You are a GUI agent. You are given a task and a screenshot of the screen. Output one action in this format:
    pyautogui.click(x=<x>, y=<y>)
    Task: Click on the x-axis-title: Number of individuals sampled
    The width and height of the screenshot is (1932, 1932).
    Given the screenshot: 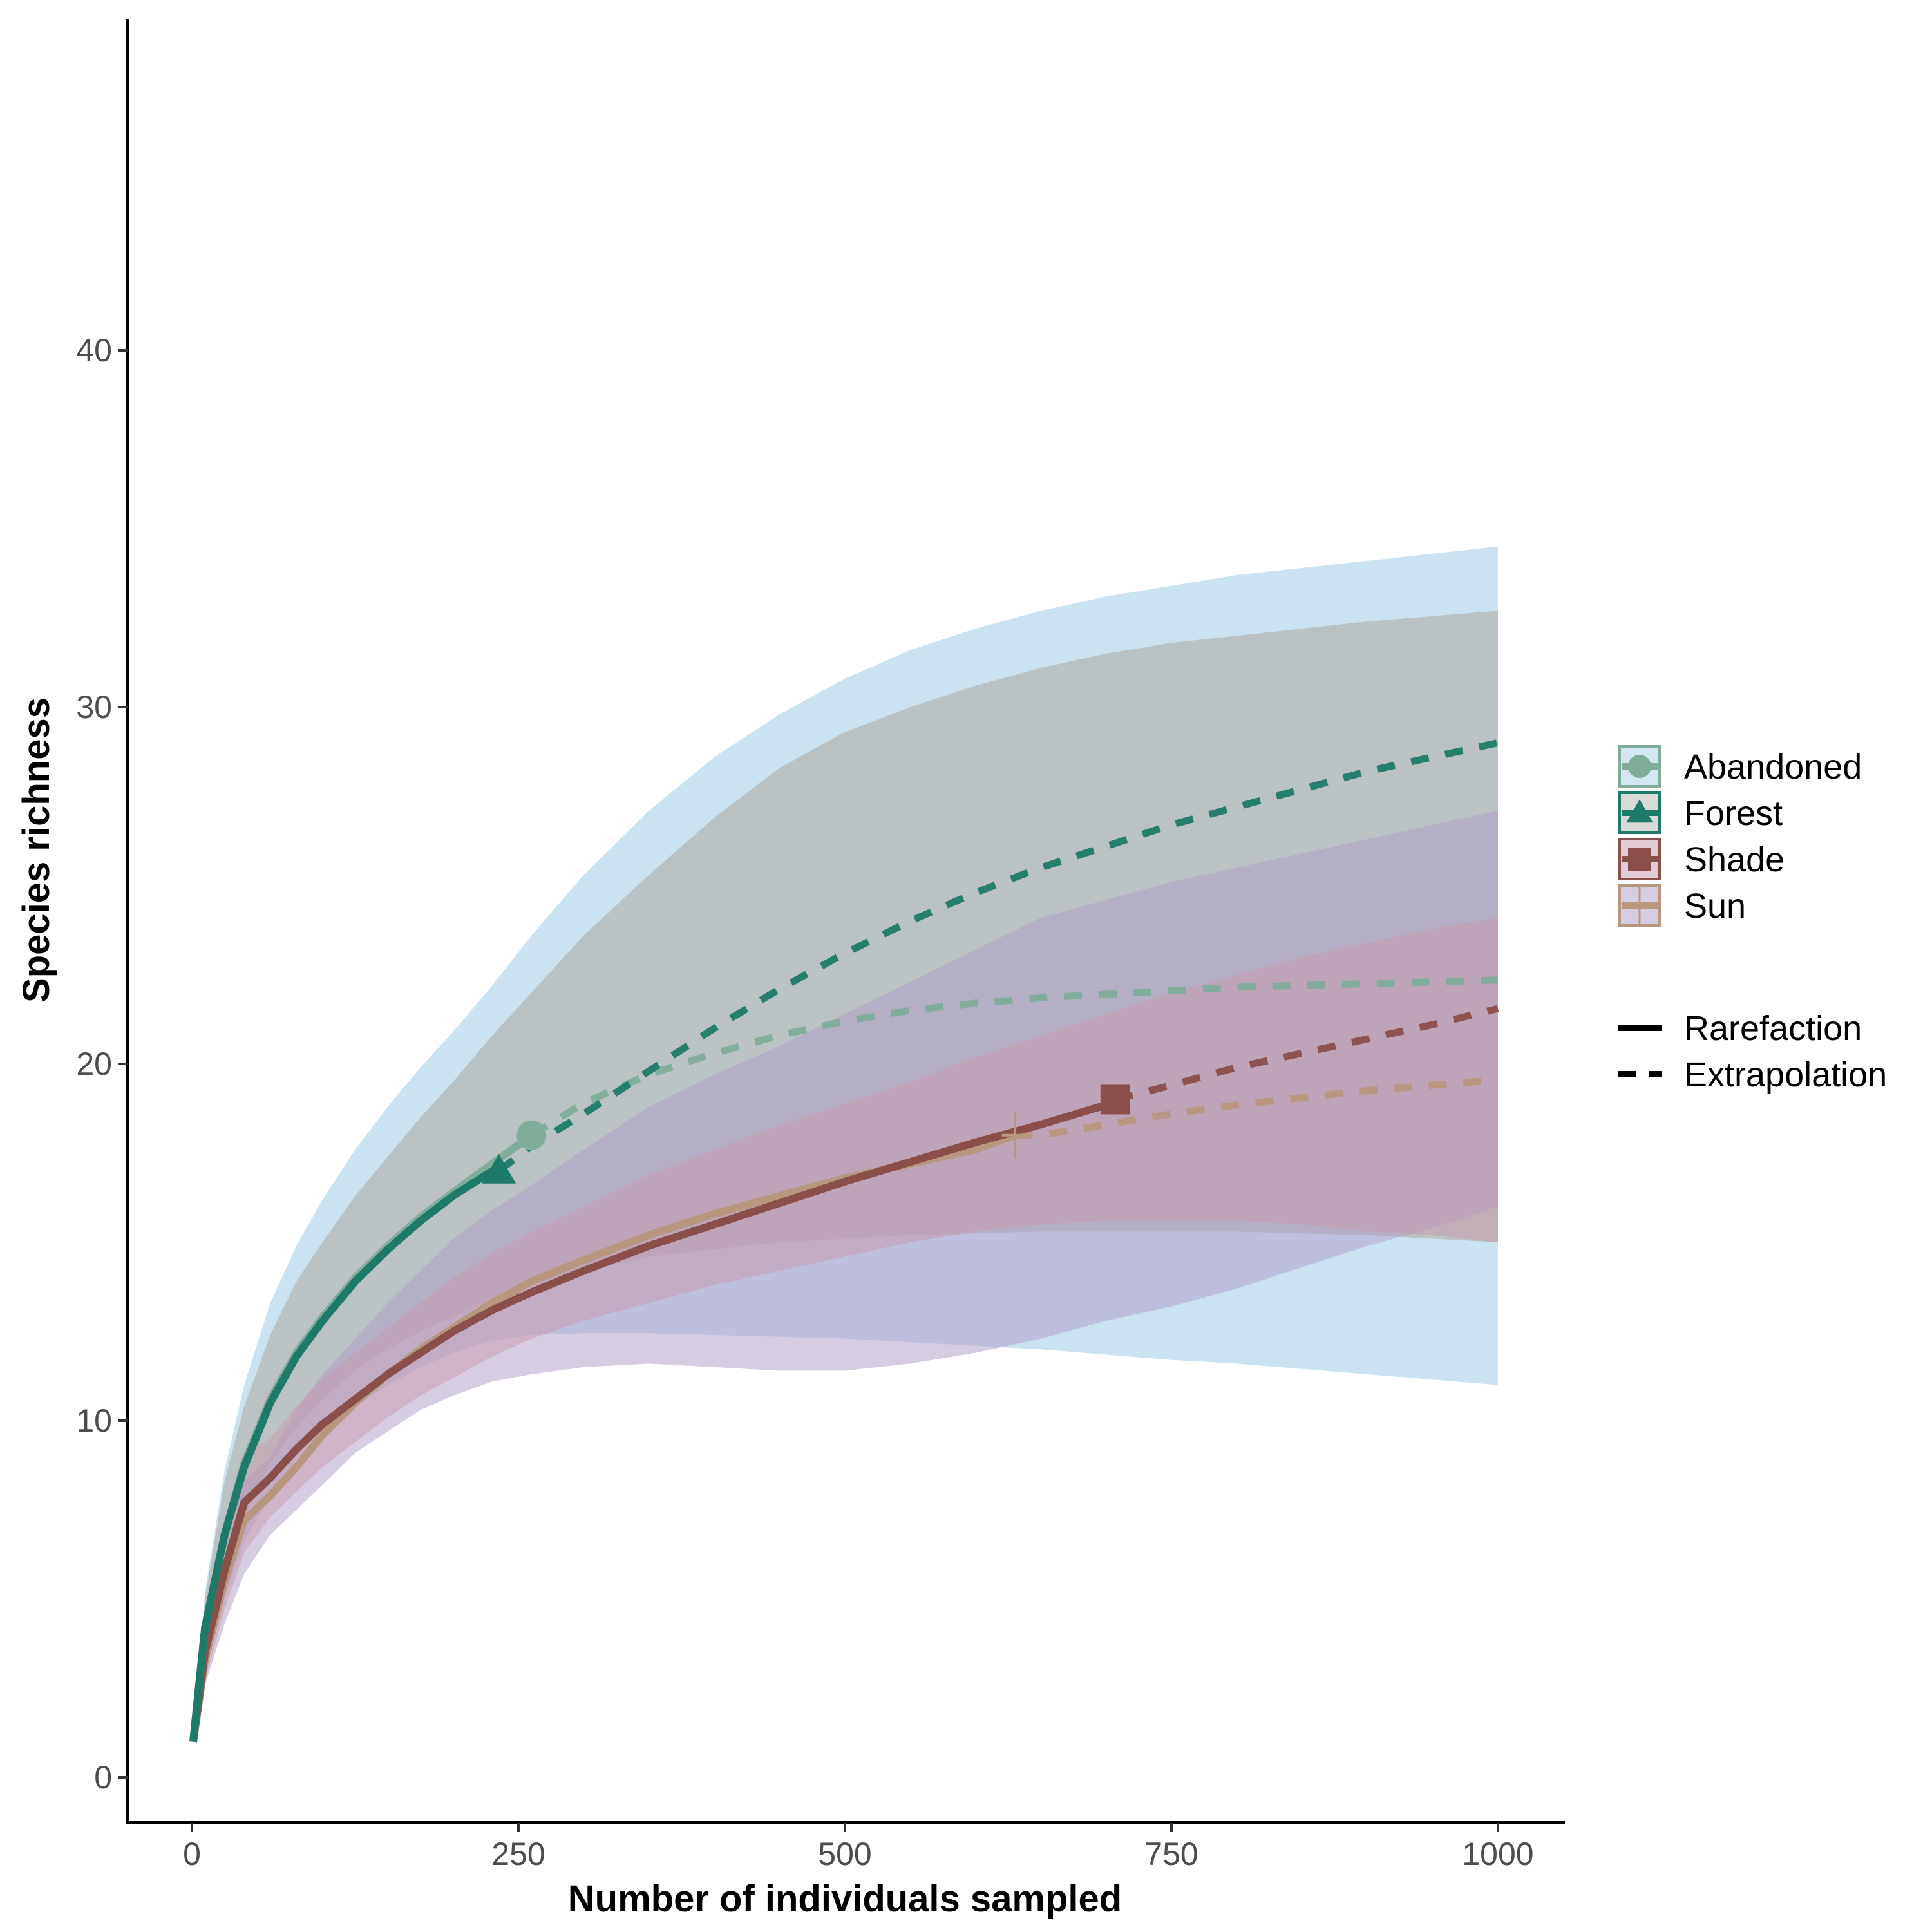 What is the action you would take?
    pyautogui.click(x=845, y=1899)
    